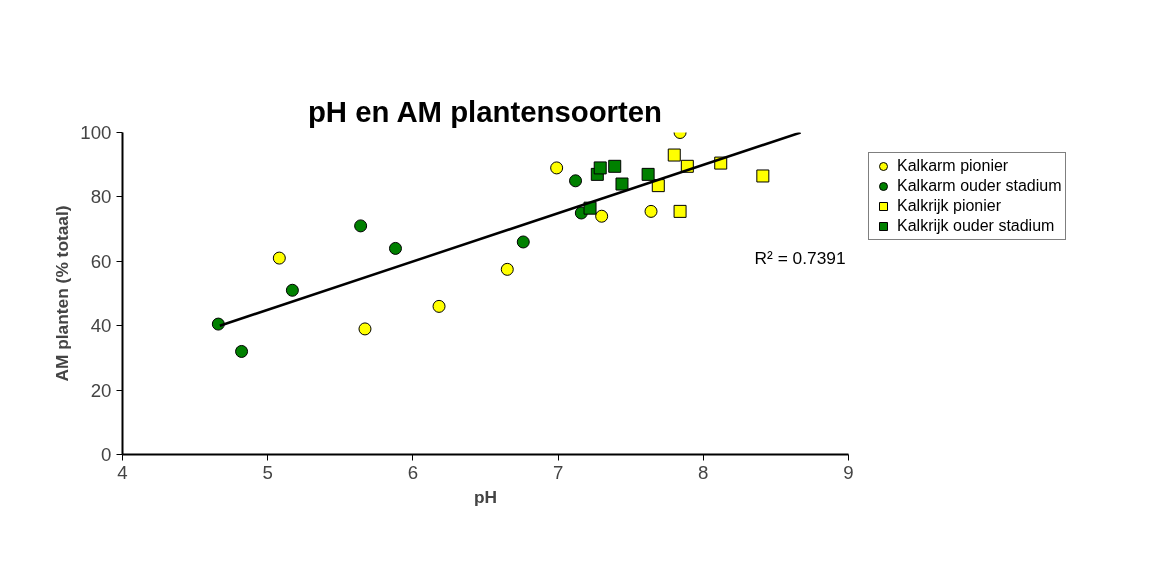  What do you see at coordinates (62, 293) in the screenshot?
I see `y-axis-title: AM planten (% totaal)` at bounding box center [62, 293].